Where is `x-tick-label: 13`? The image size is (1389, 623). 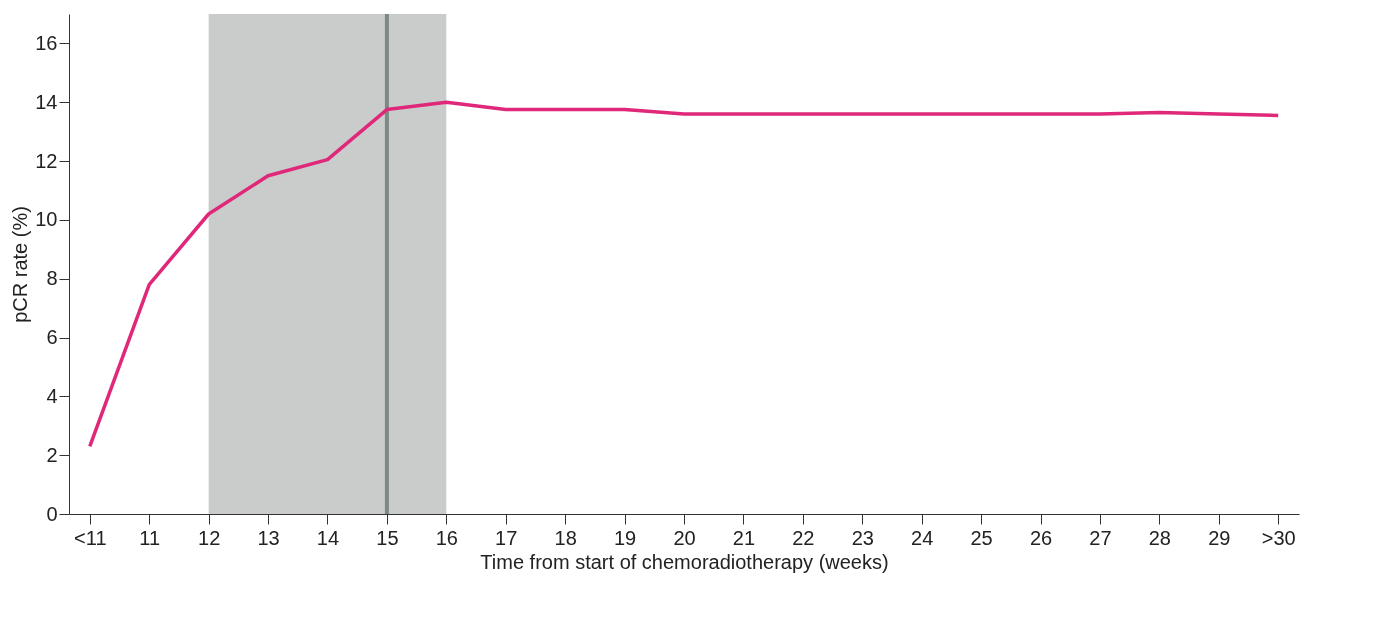 x-tick-label: 13 is located at coordinates (268, 537).